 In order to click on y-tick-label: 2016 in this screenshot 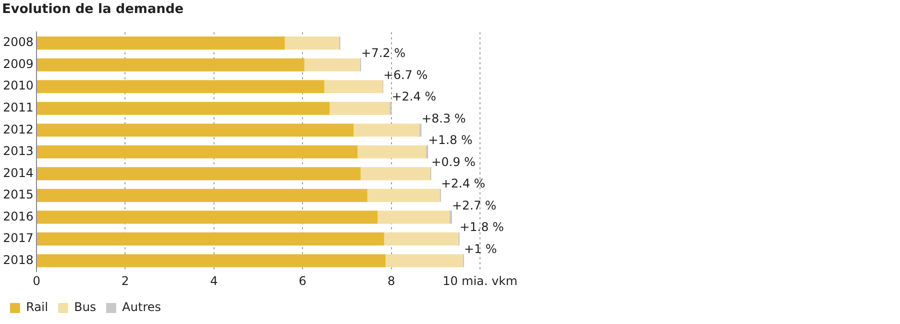, I will do `click(18, 216)`.